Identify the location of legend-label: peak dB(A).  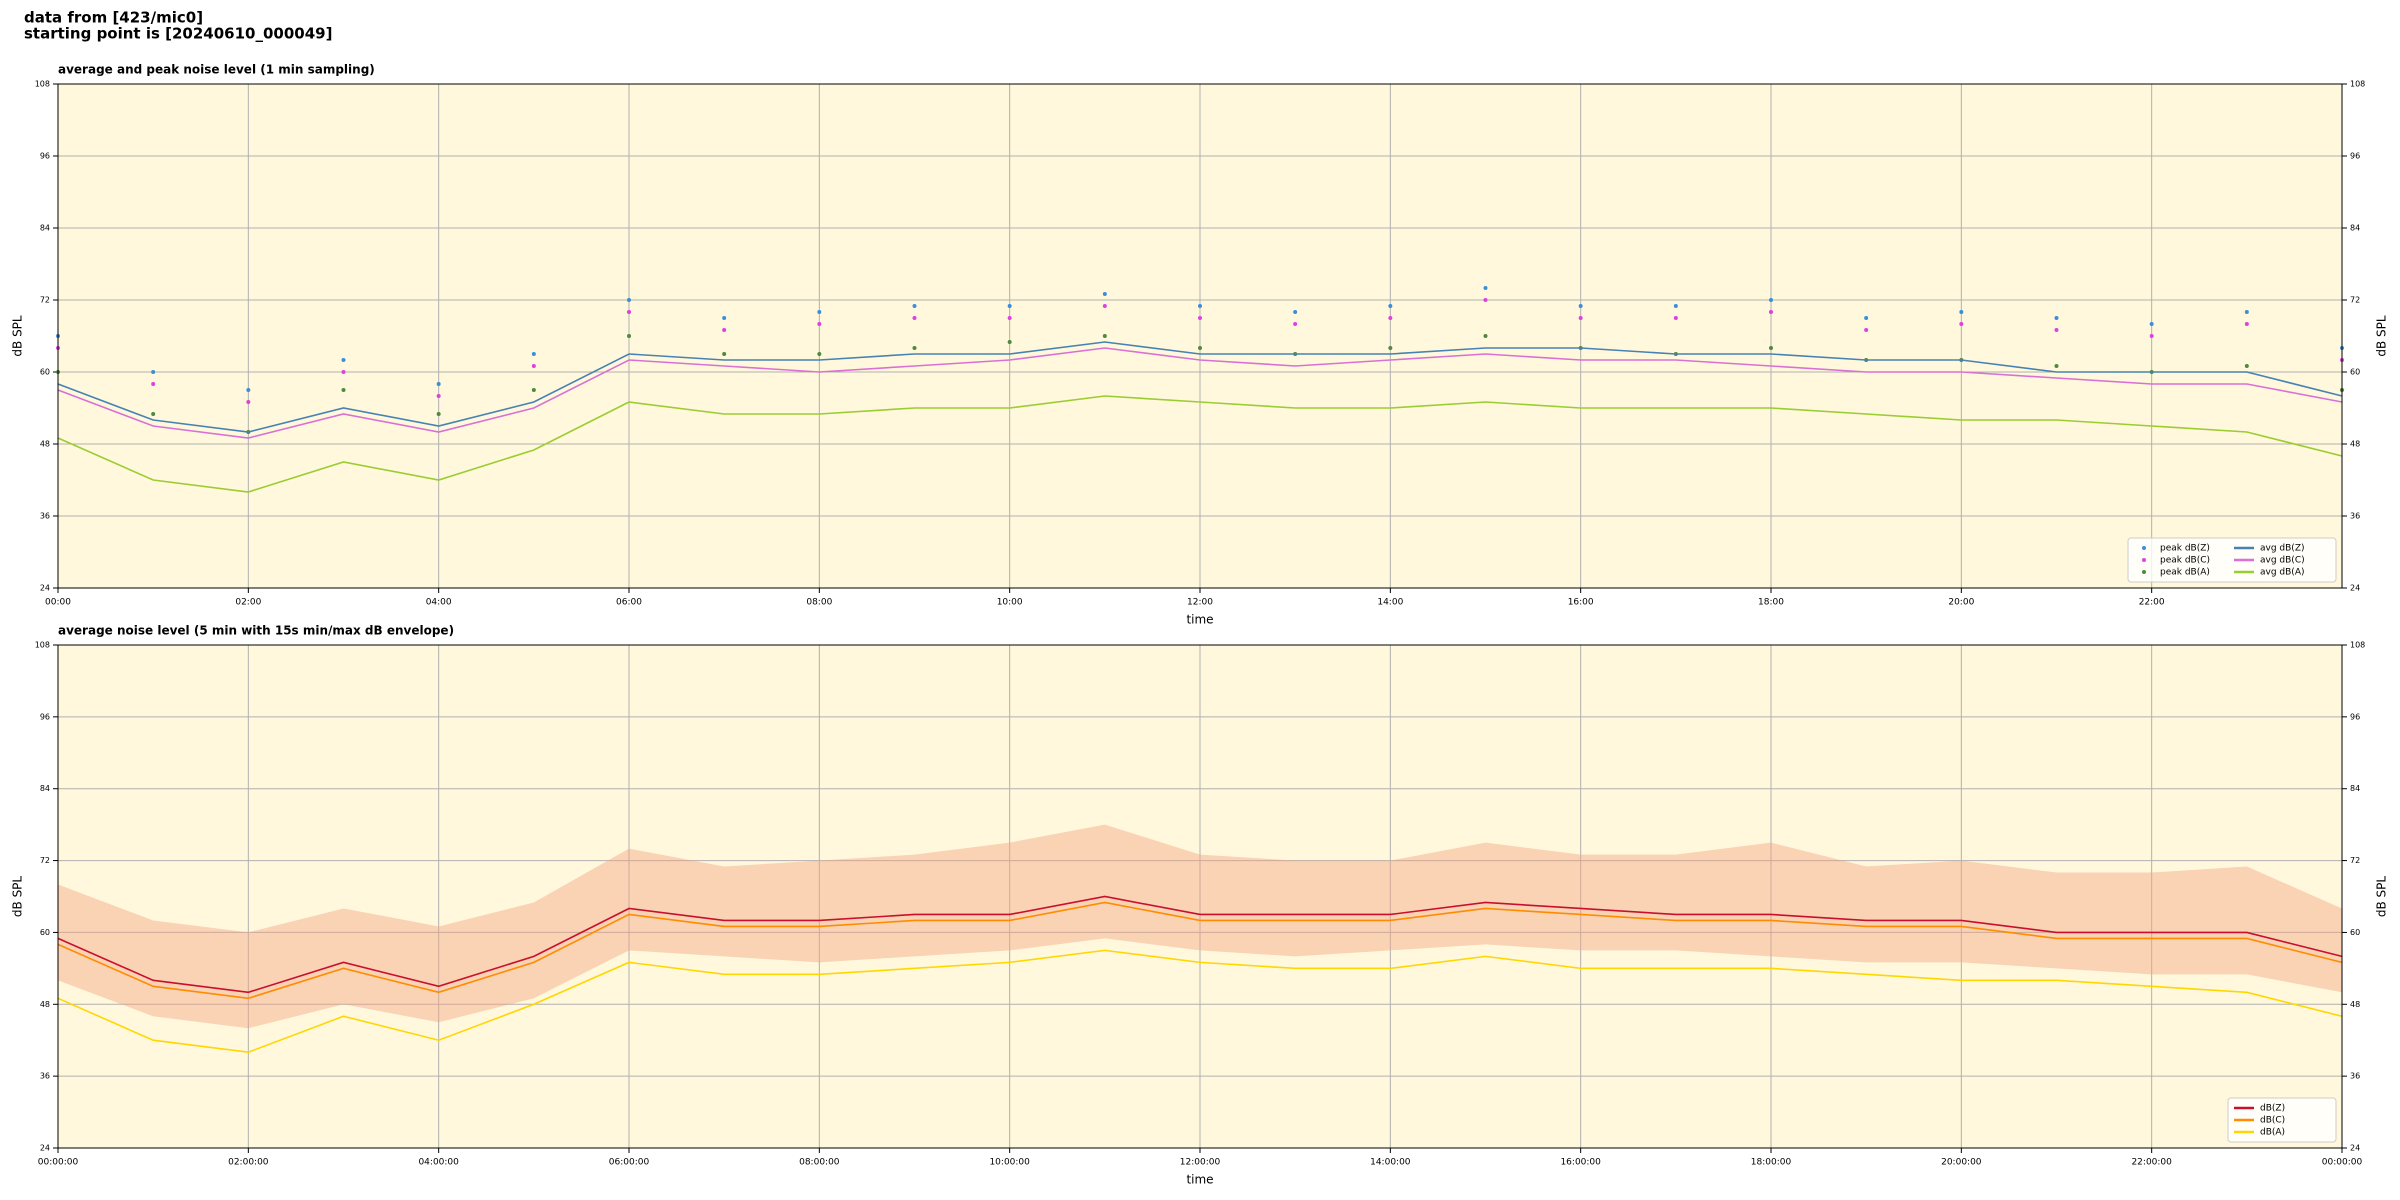
(2185, 573).